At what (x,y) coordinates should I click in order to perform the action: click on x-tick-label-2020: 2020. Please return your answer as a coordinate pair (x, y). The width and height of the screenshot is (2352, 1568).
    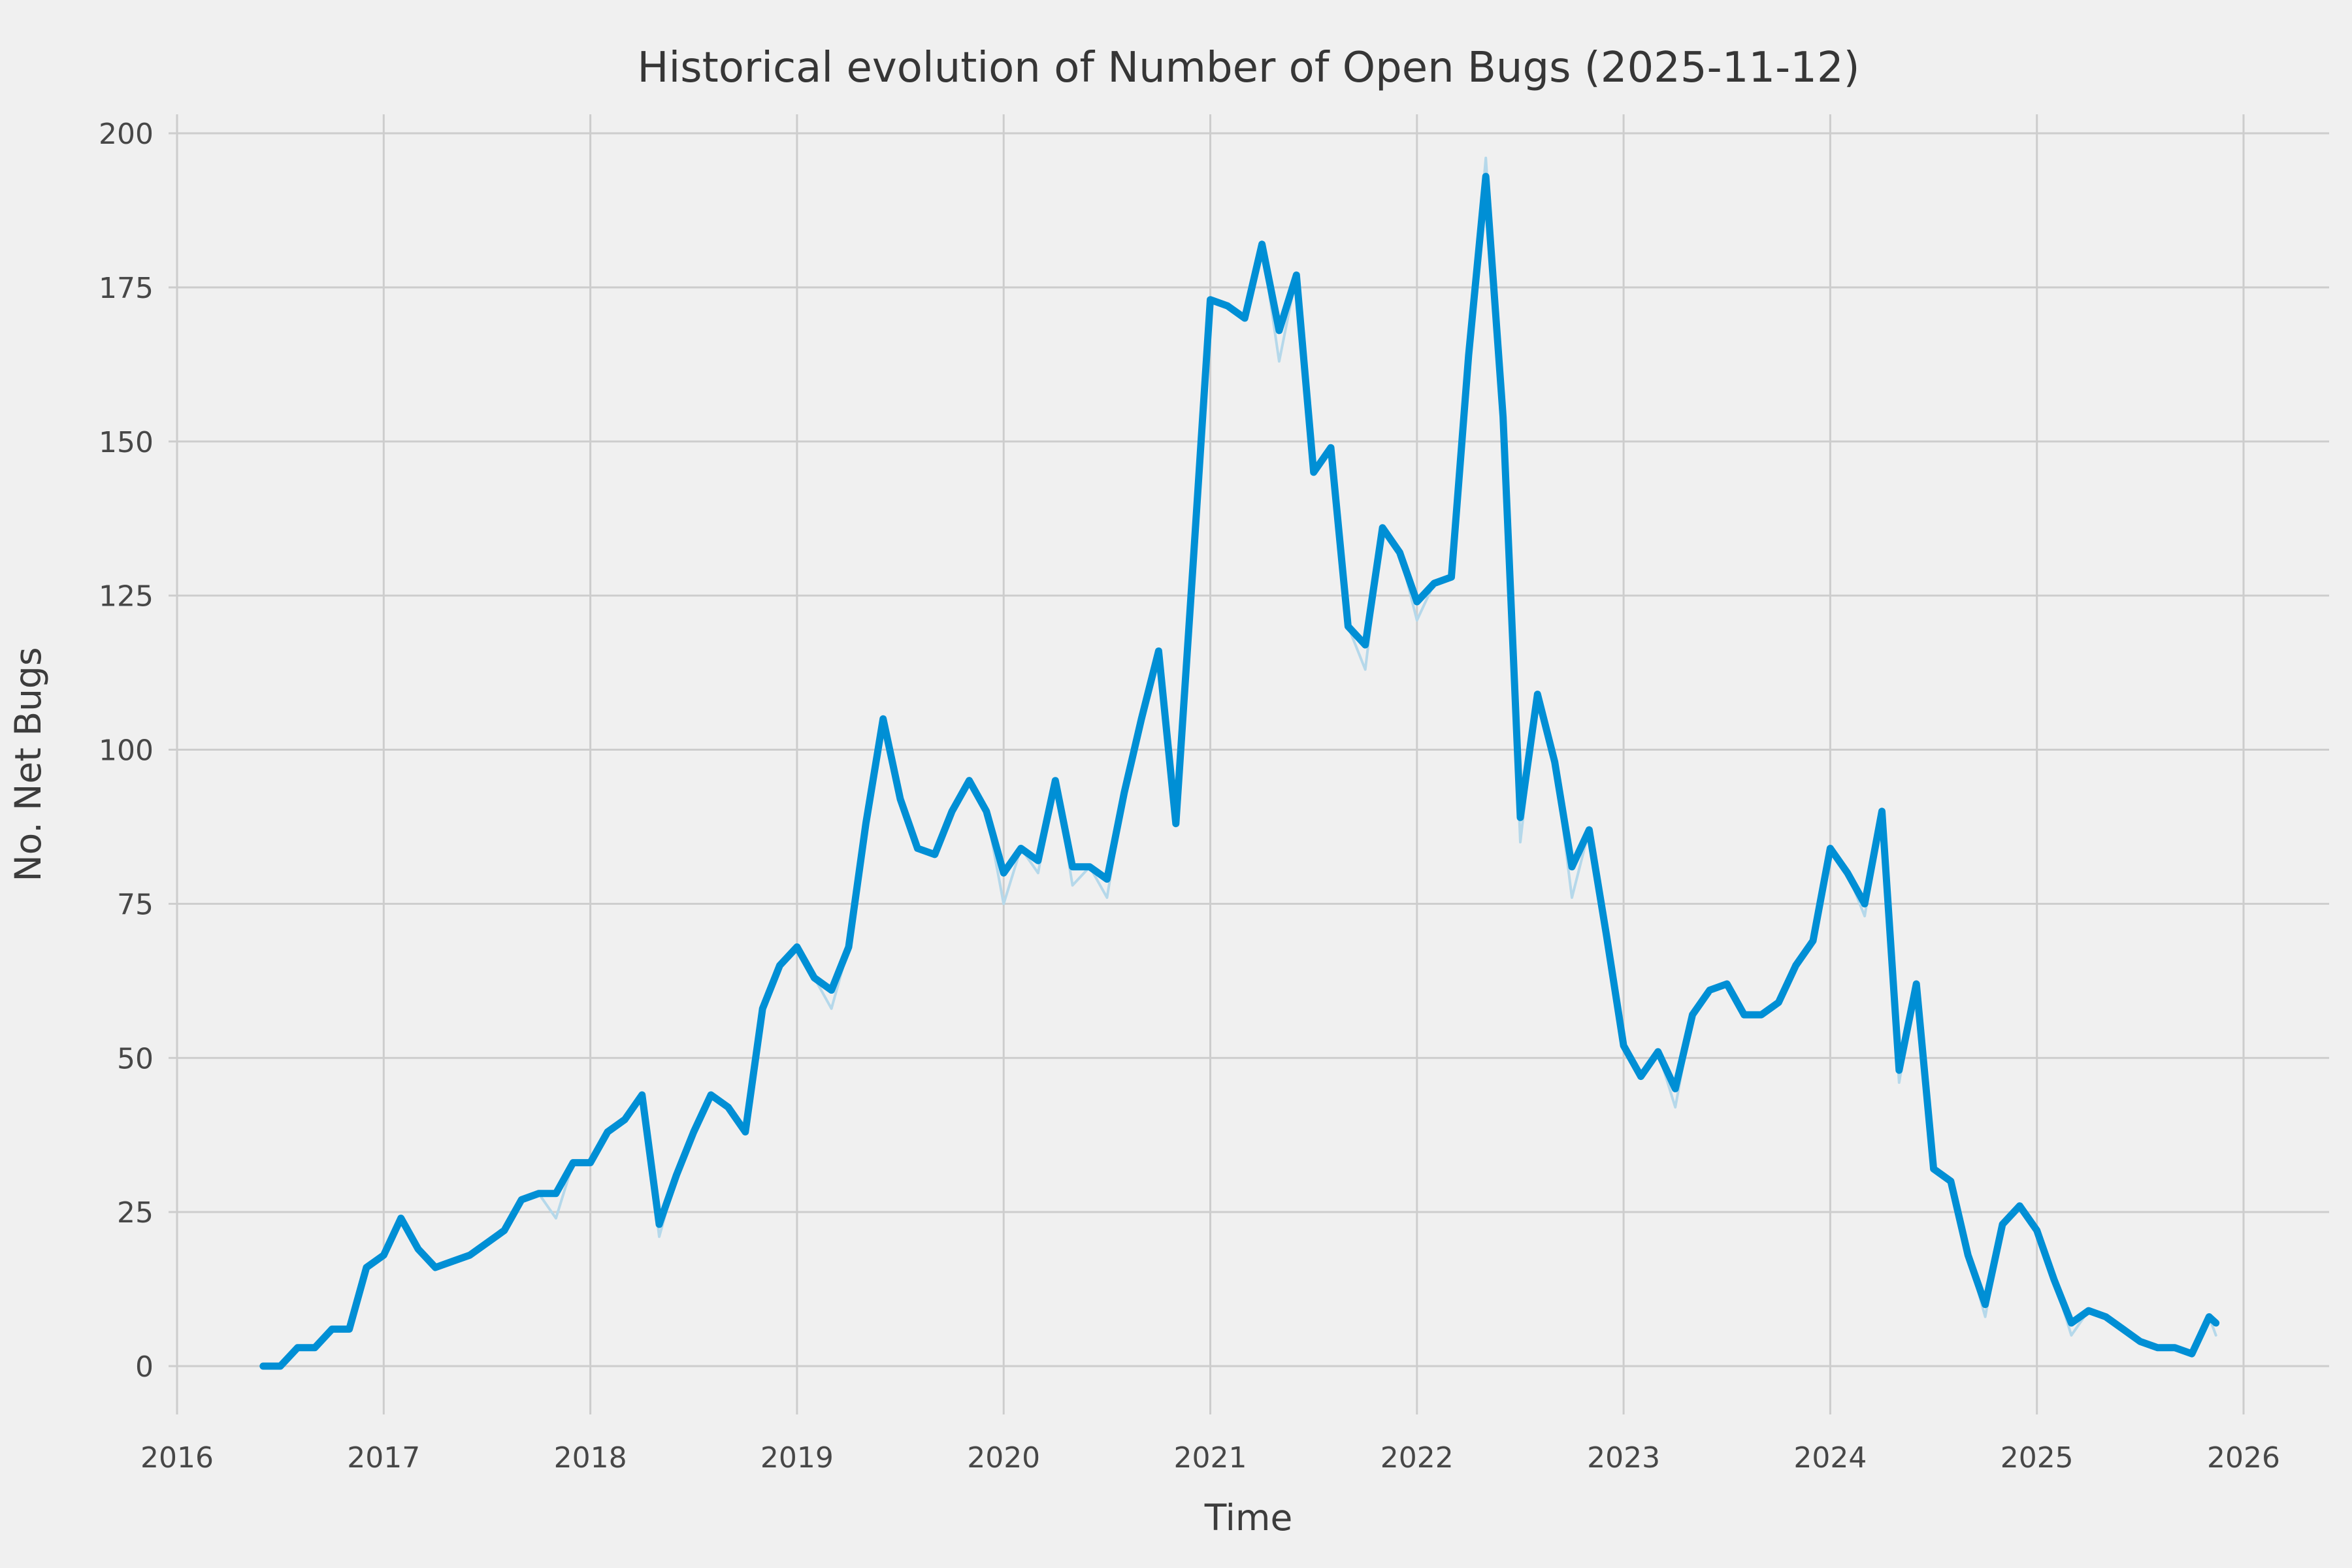
    Looking at the image, I should click on (1003, 1458).